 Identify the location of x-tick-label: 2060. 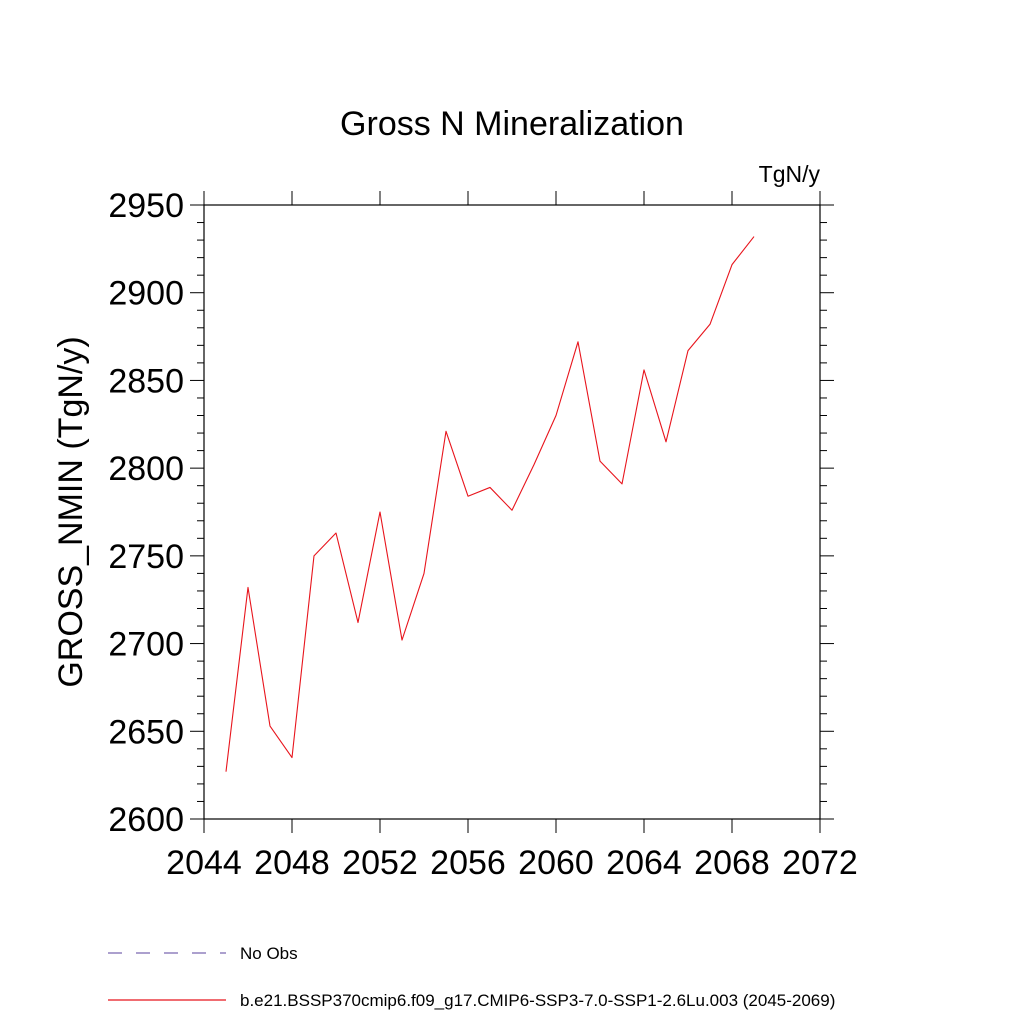
(556, 863).